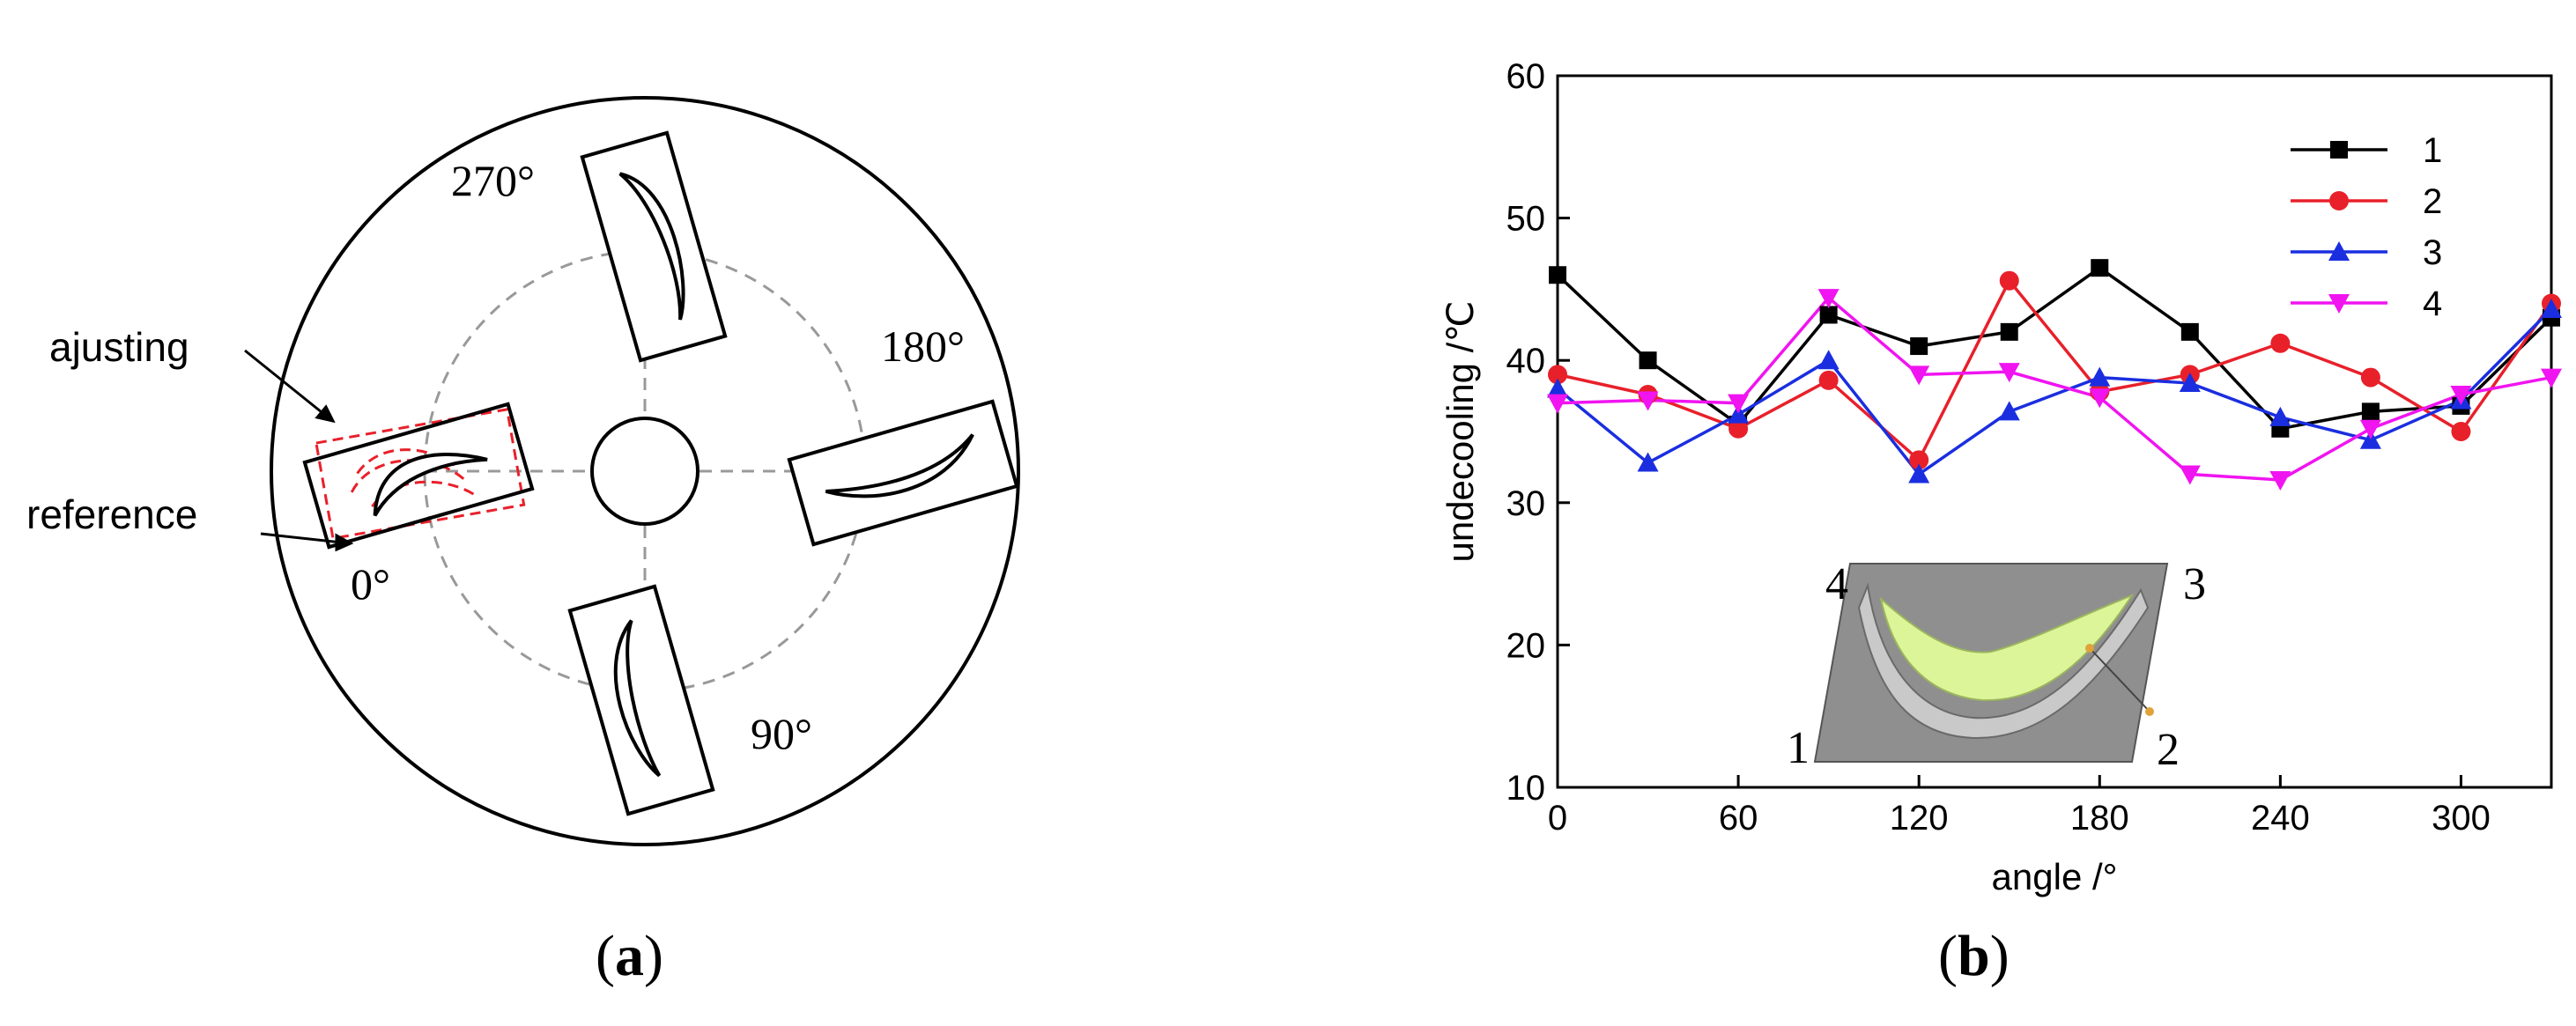 The image size is (2576, 1026). Describe the element at coordinates (1526, 76) in the screenshot. I see `y-tick-label: 60` at that location.